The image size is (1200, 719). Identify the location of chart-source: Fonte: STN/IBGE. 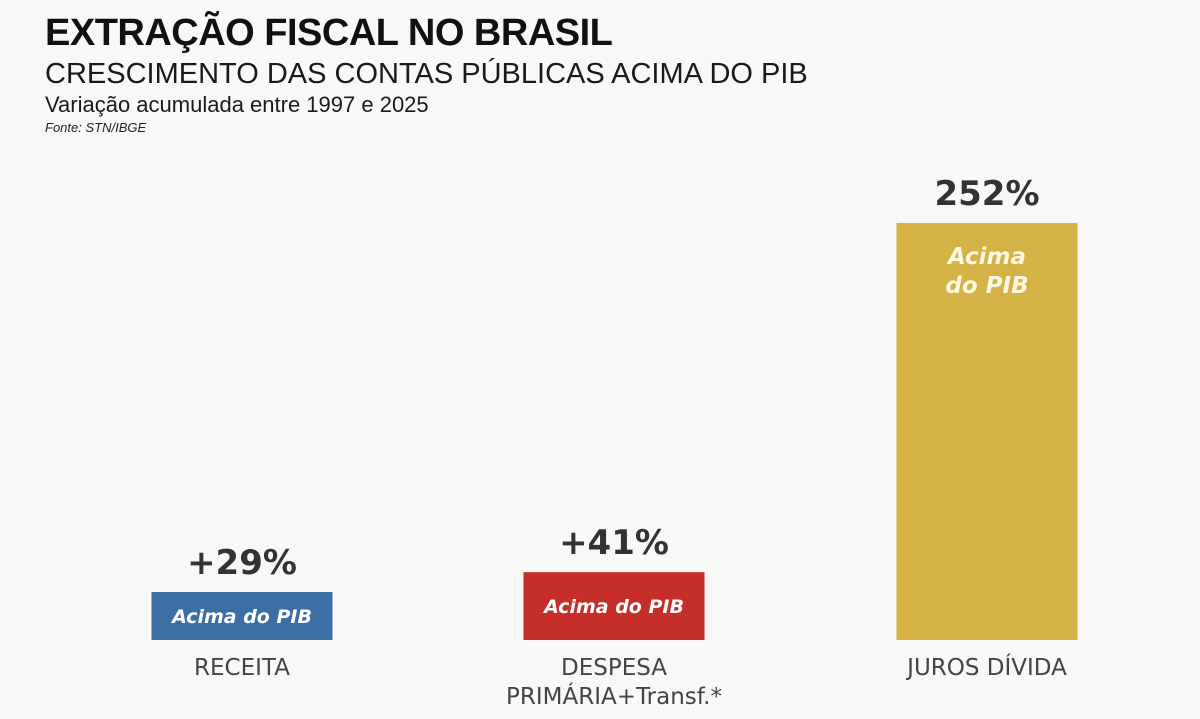
(96, 127).